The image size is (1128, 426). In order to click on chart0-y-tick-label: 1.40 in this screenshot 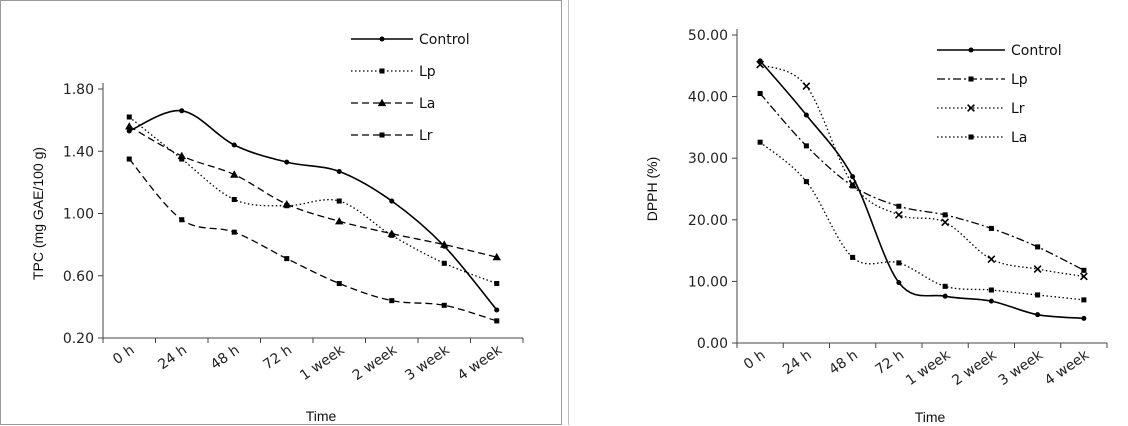, I will do `click(78, 152)`.